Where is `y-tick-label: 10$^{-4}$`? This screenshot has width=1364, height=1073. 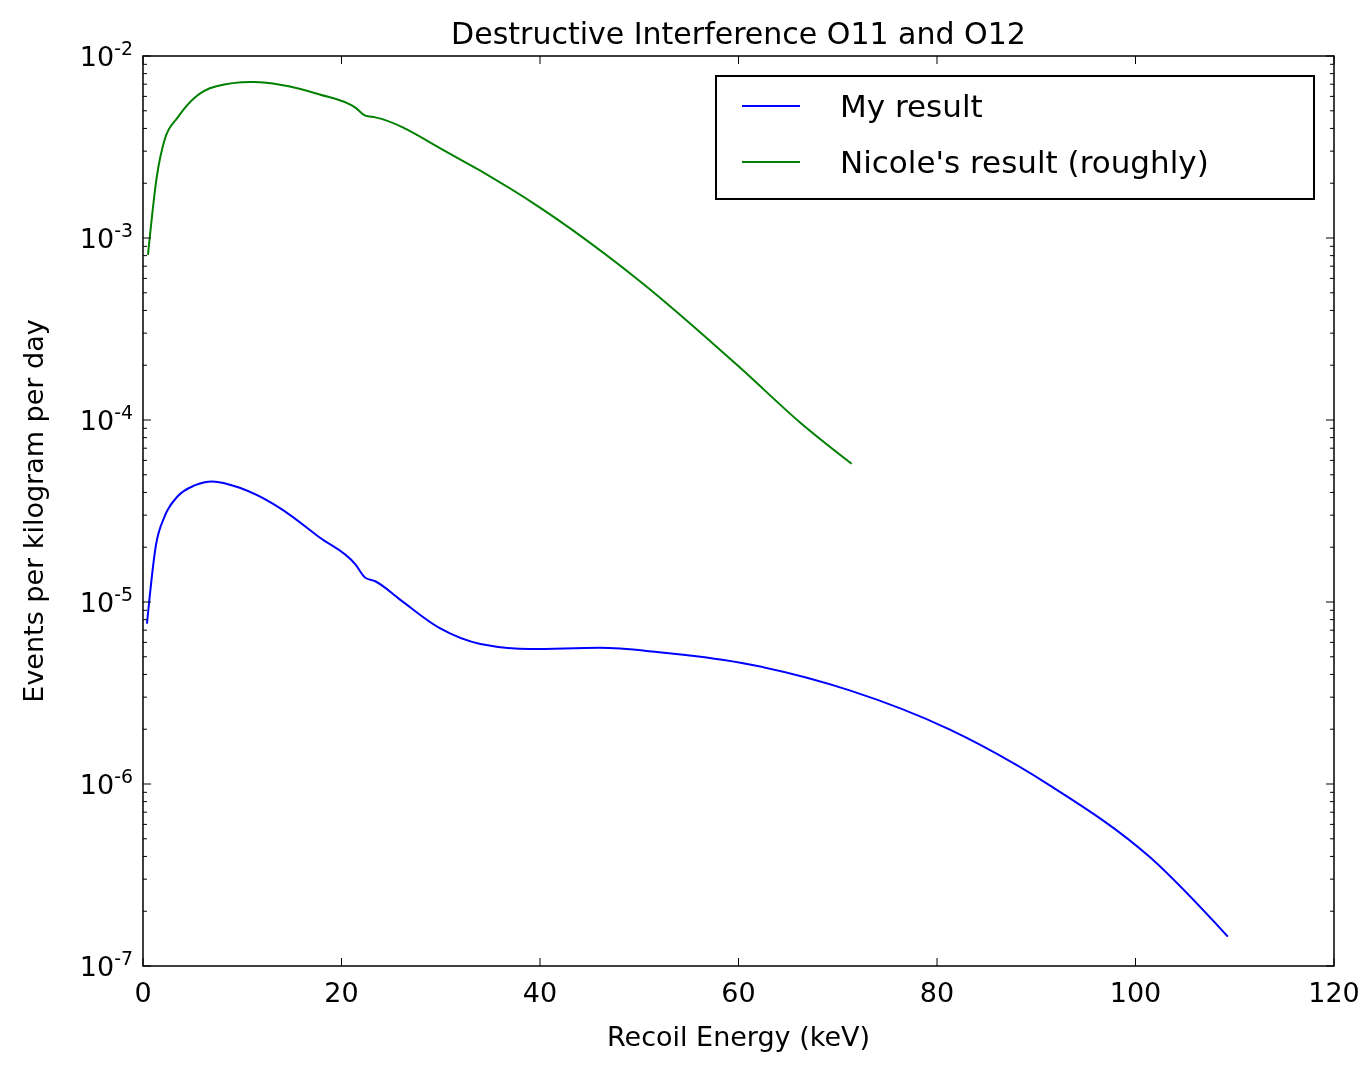 y-tick-label: 10$^{-4}$ is located at coordinates (106, 418).